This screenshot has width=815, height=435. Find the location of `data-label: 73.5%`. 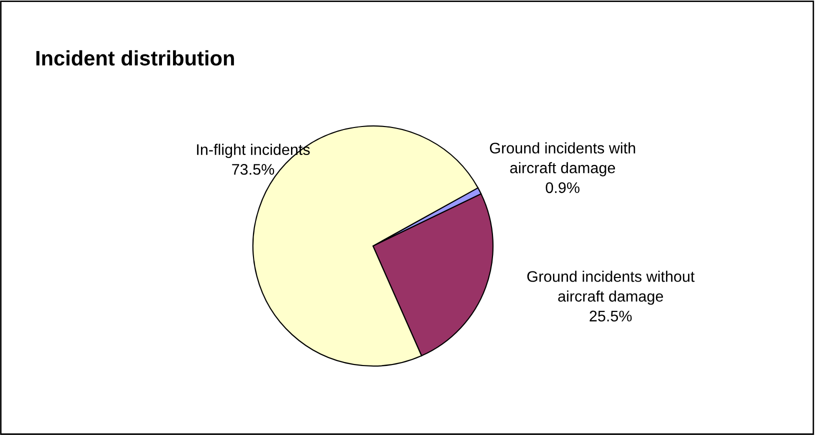

data-label: 73.5% is located at coordinates (253, 169).